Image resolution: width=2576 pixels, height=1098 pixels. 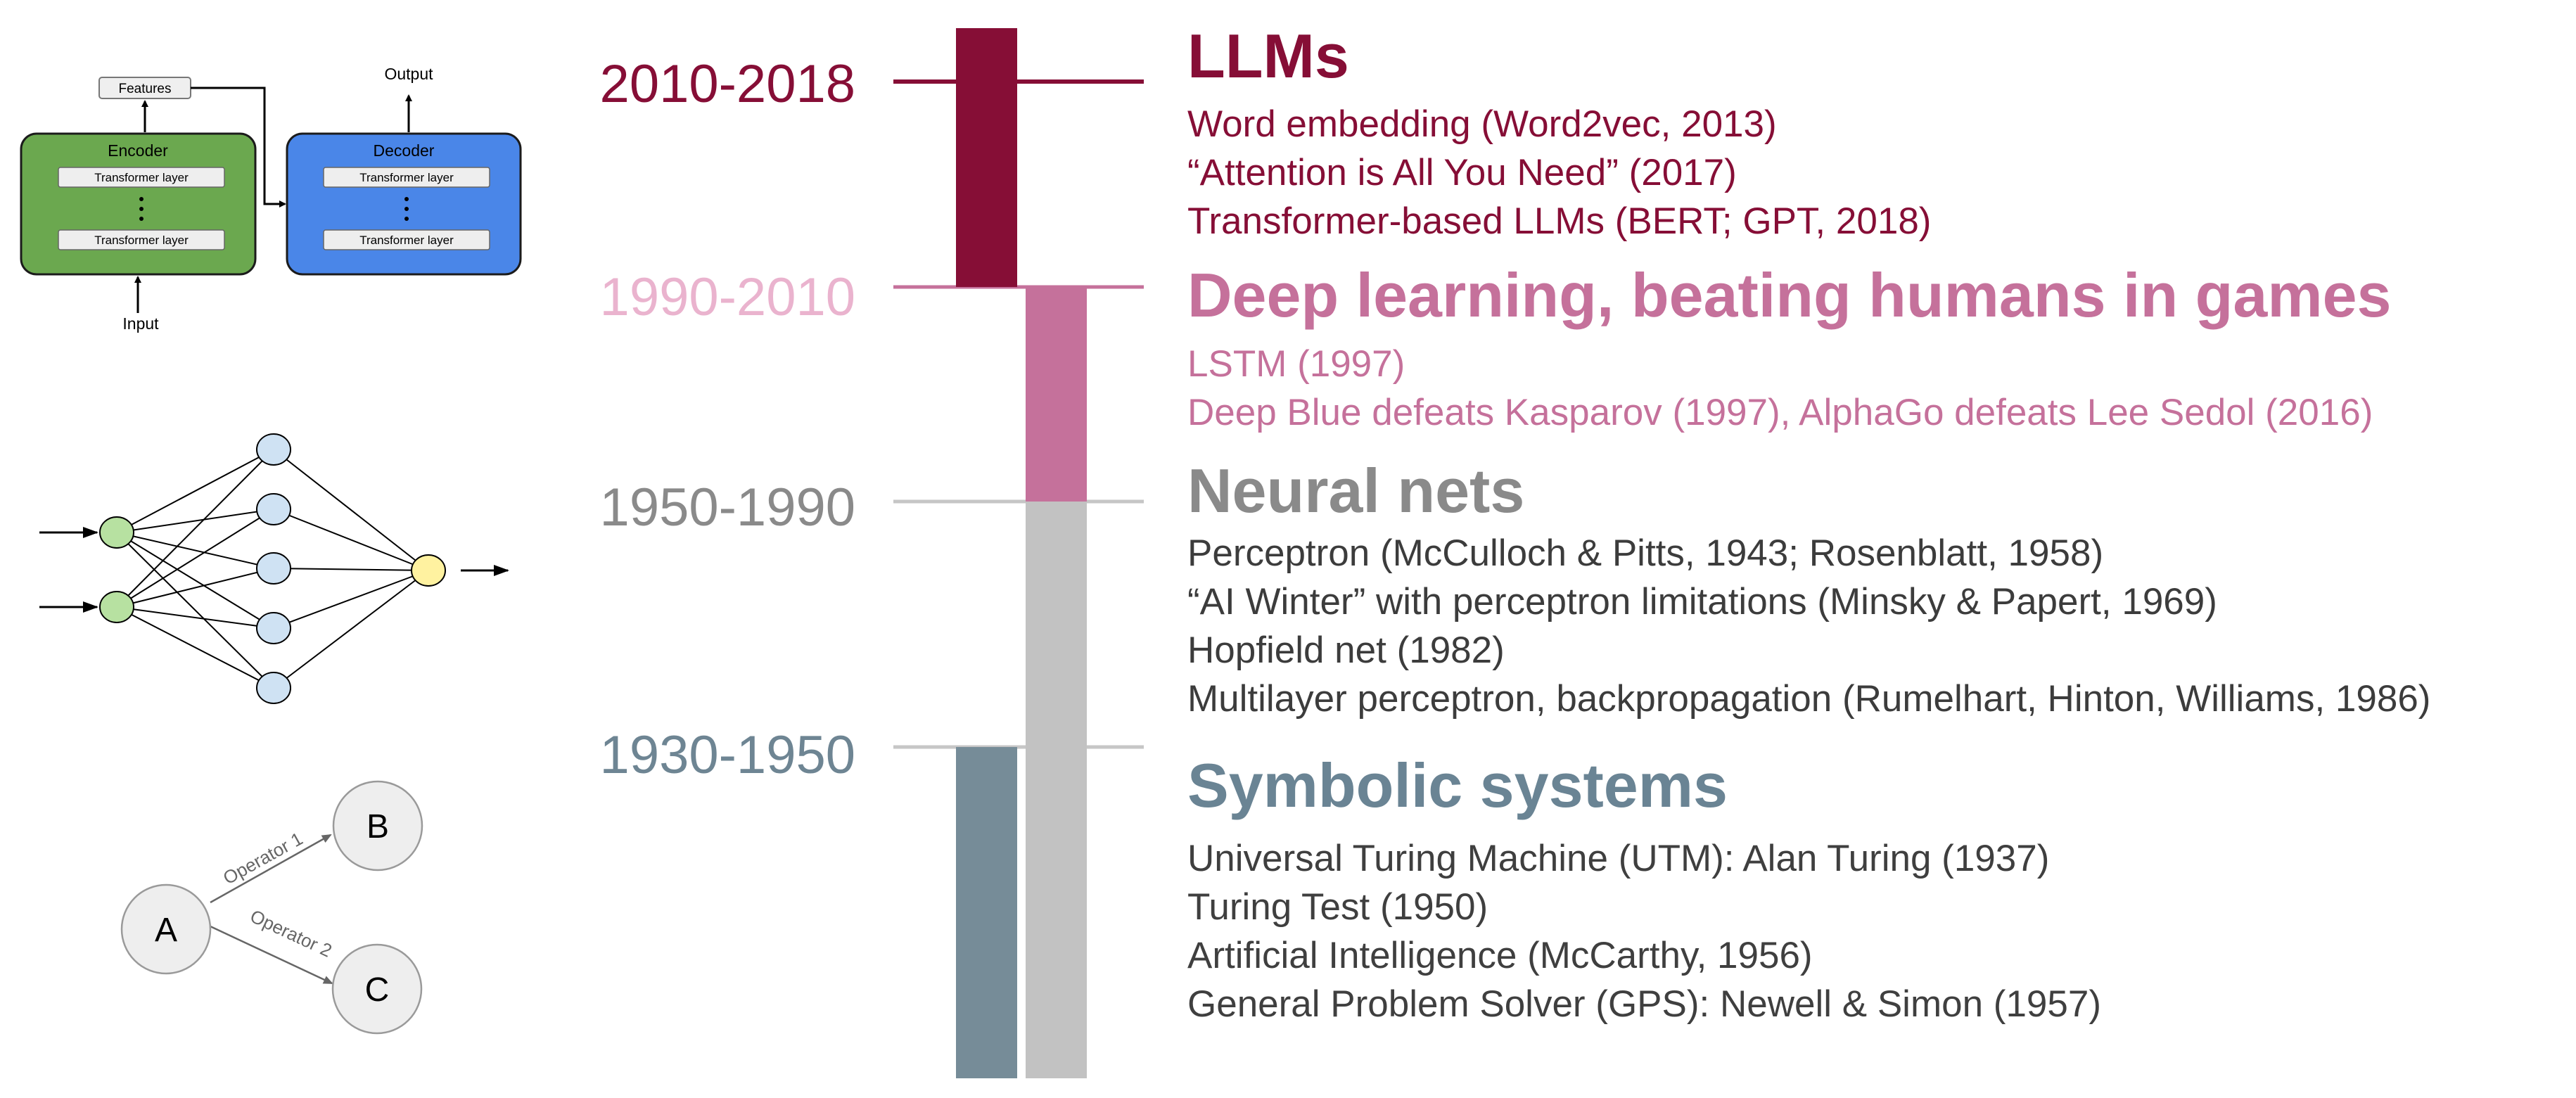 I want to click on node-a, so click(x=166, y=929).